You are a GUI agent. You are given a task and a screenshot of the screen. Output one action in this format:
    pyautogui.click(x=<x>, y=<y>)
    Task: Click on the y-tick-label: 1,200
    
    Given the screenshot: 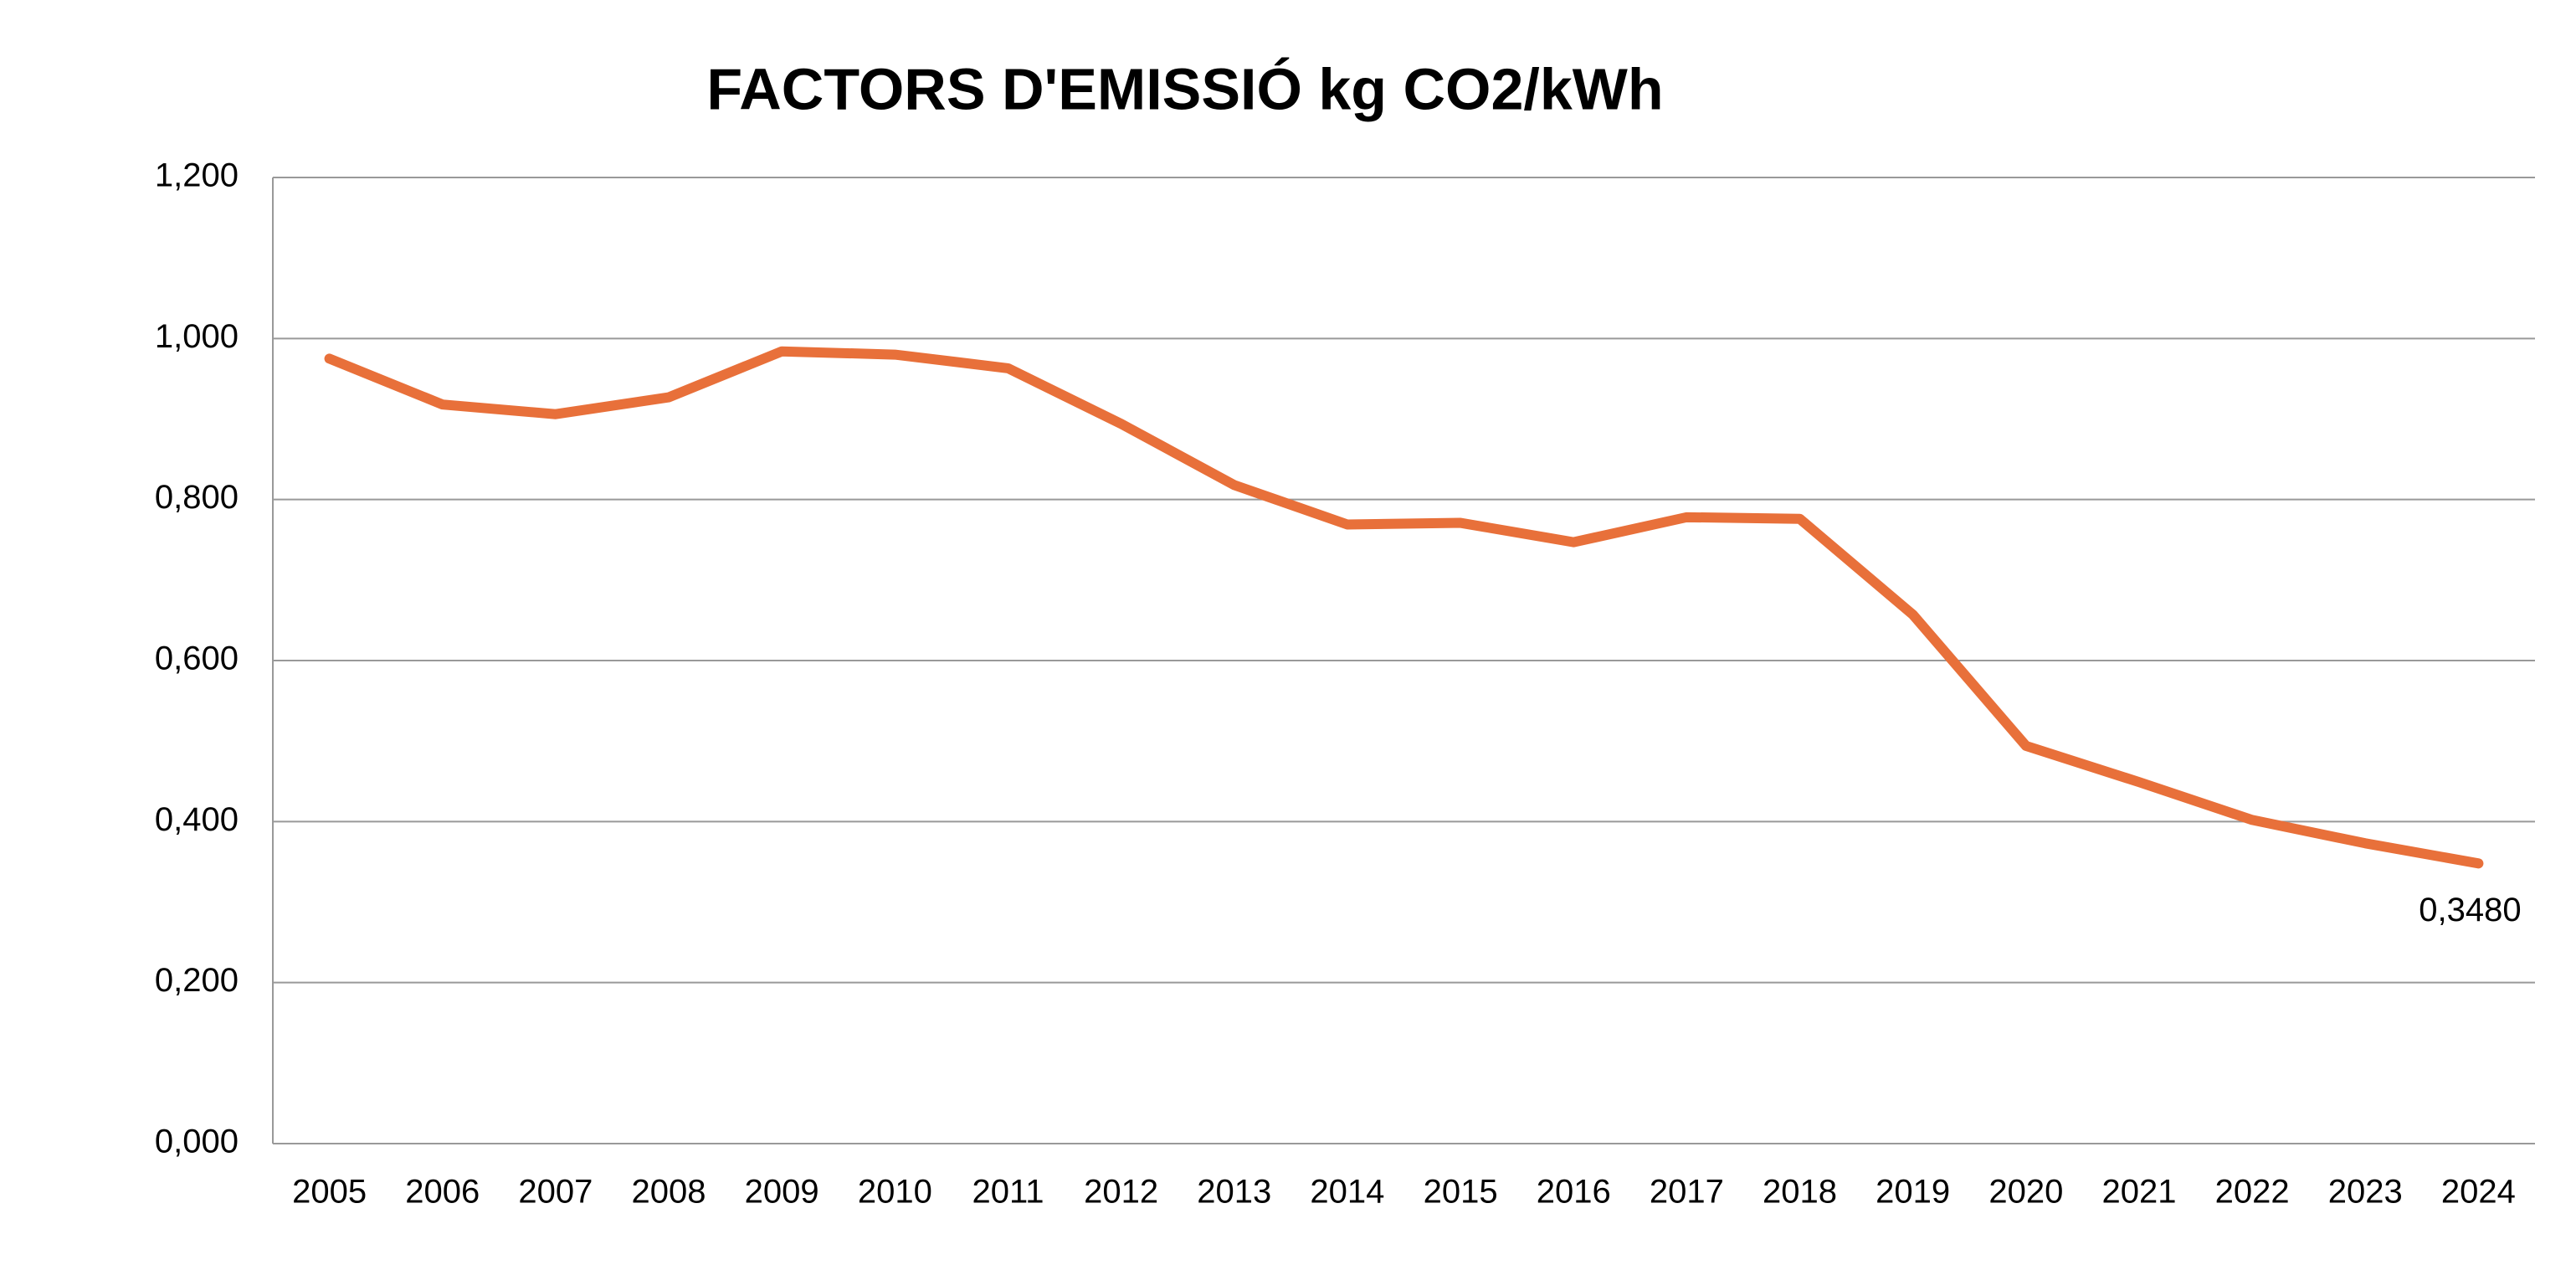 What is the action you would take?
    pyautogui.click(x=197, y=175)
    